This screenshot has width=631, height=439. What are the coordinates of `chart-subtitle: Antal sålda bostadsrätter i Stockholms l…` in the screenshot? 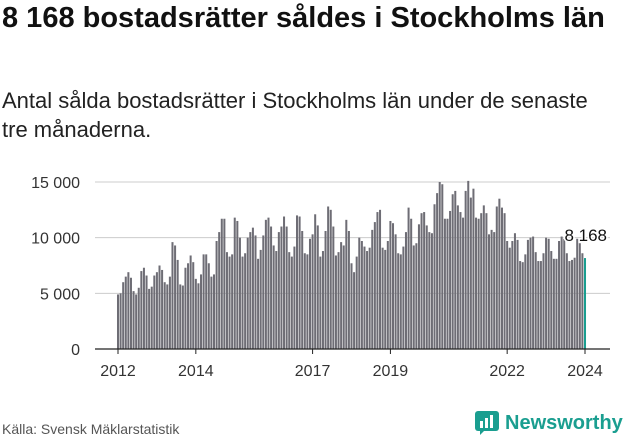 It's located at (295, 115).